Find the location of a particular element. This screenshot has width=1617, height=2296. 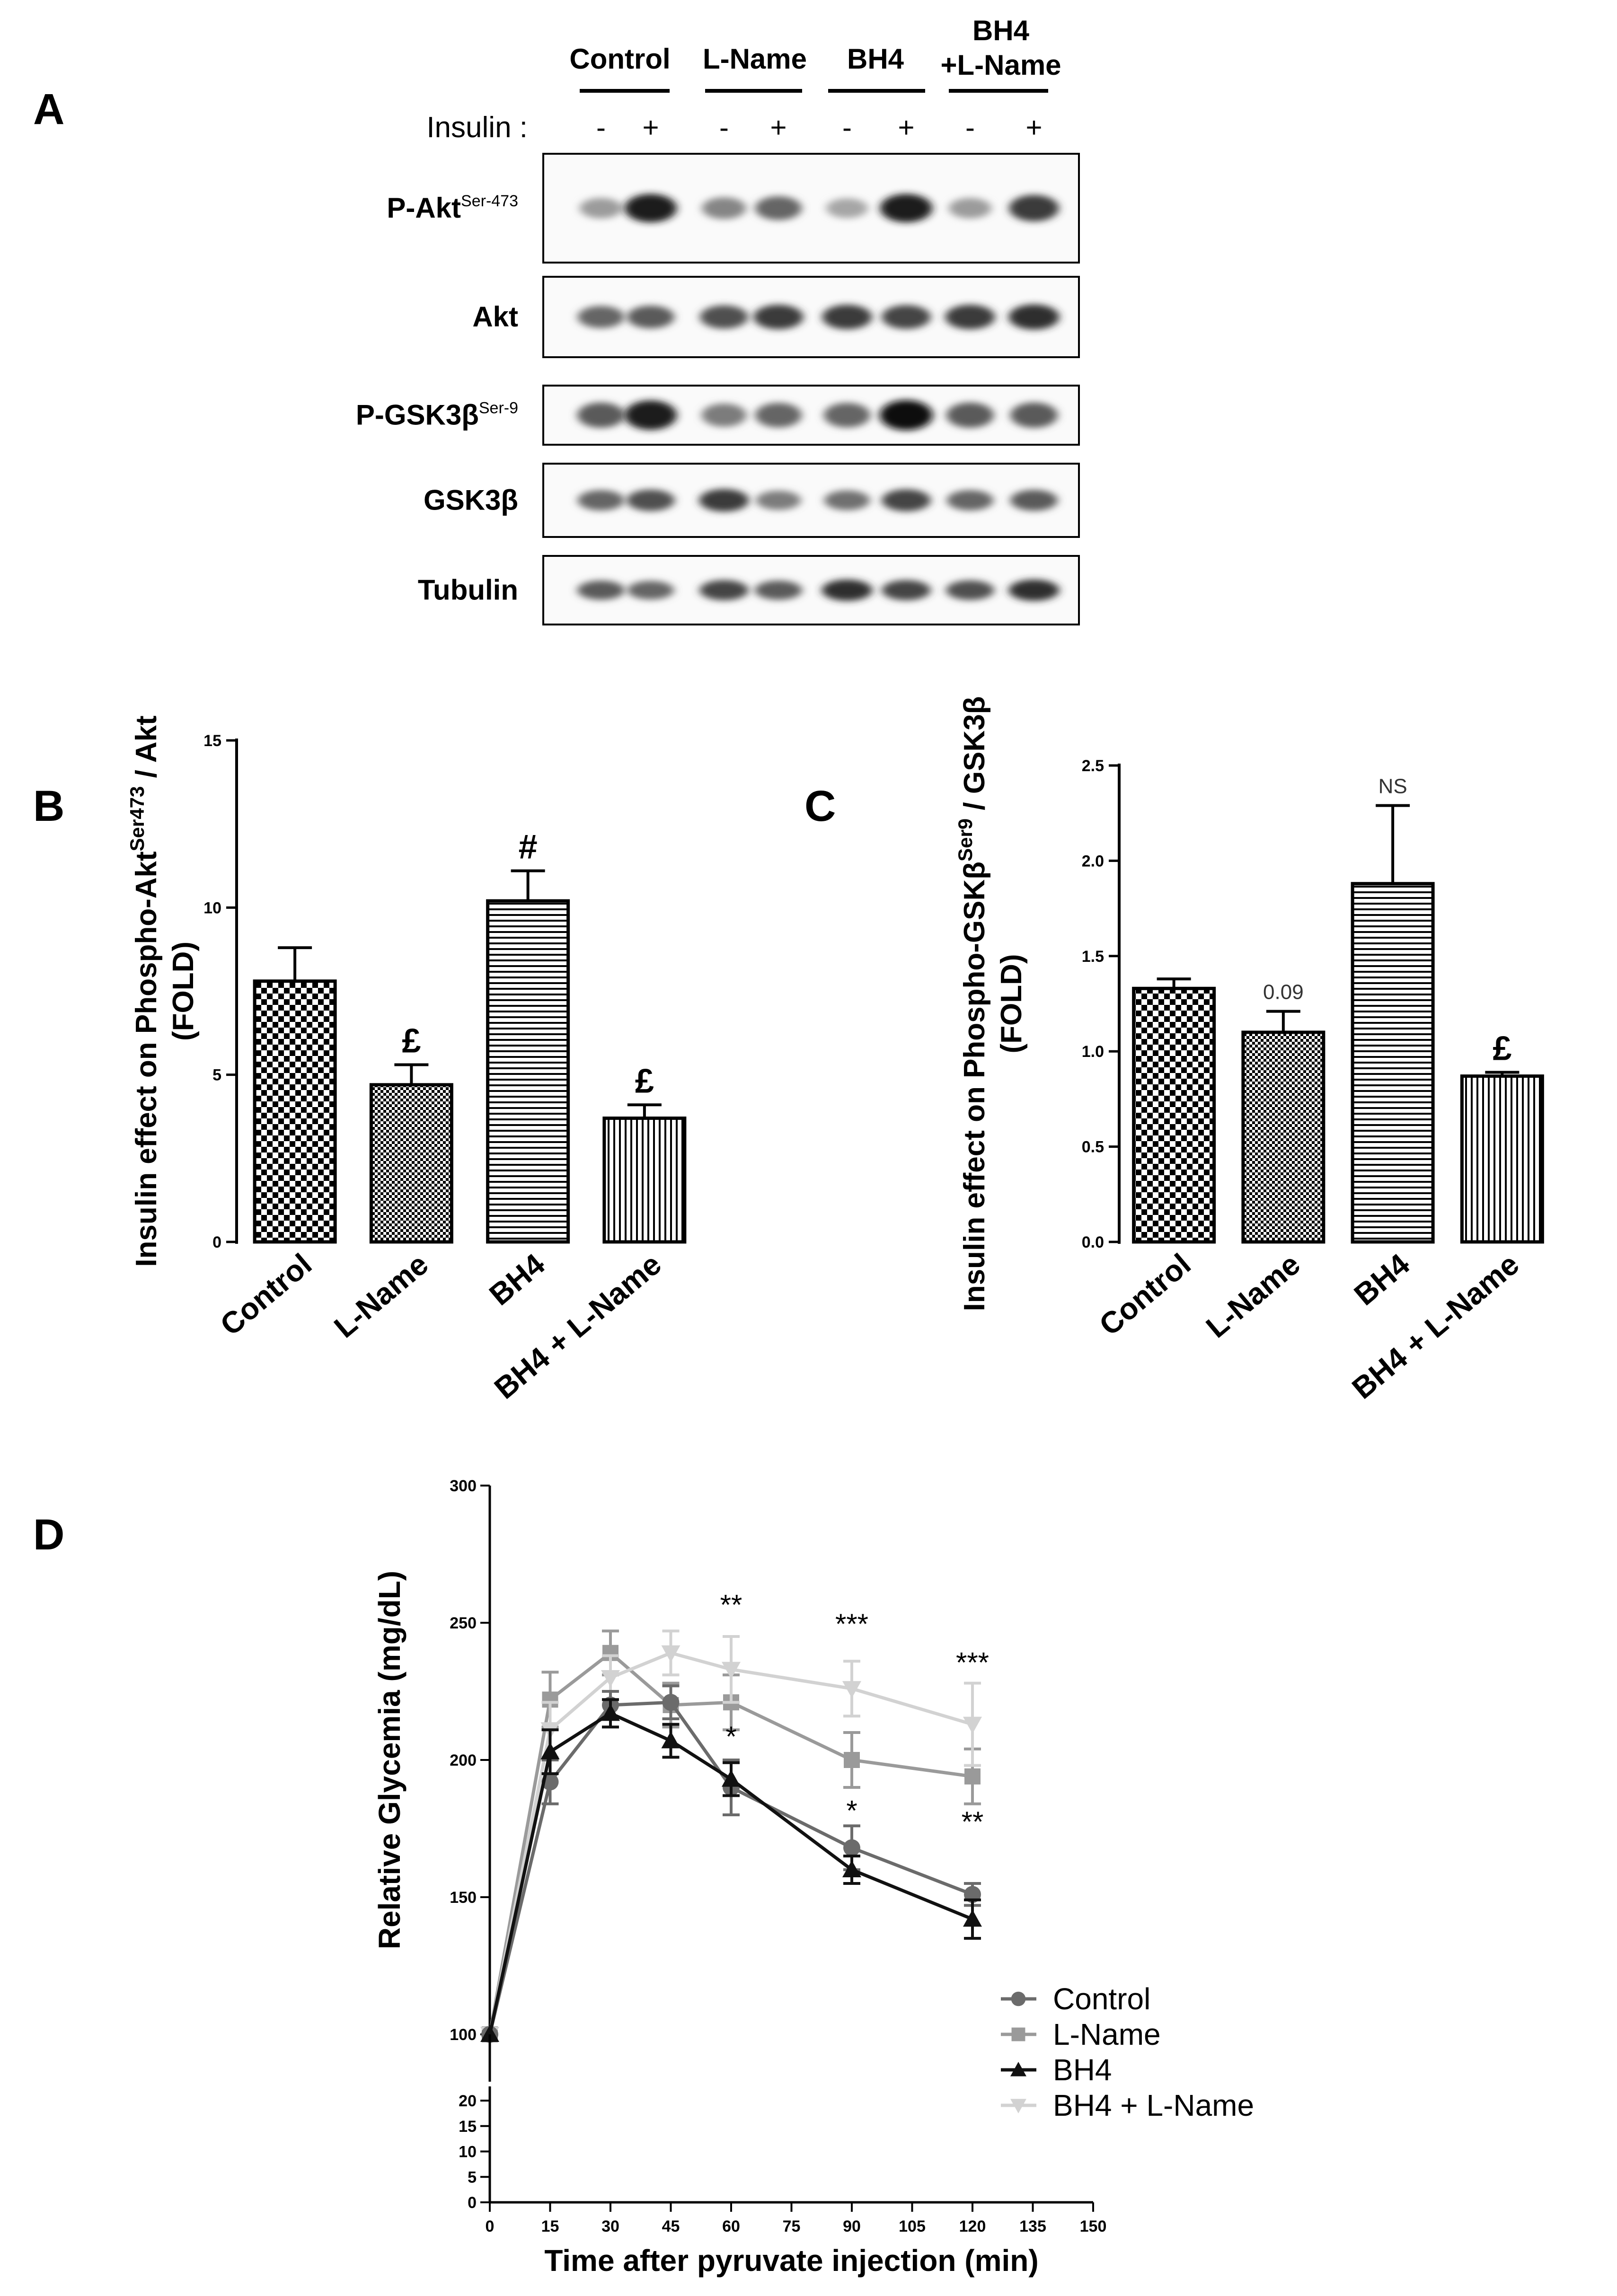

x-category-label: Control is located at coordinates (1145, 1294).